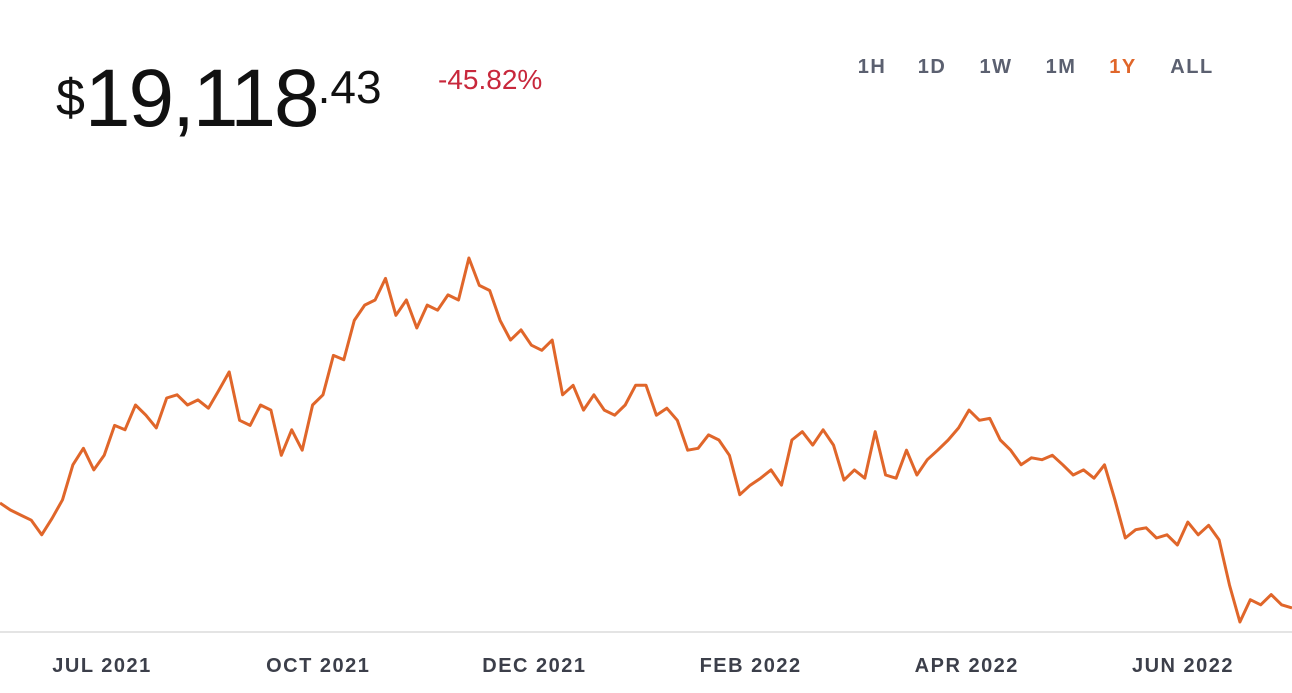  I want to click on x-tick-label: FEB 2022, so click(751, 666).